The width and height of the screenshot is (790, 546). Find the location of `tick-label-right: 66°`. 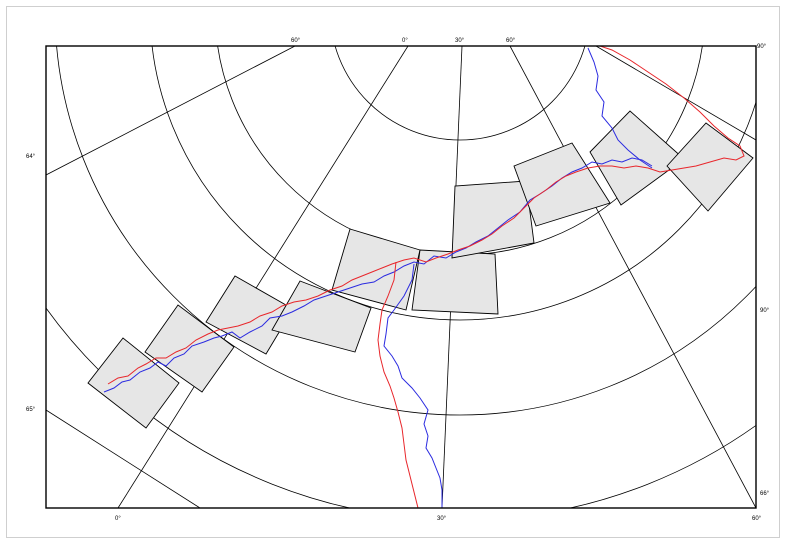

tick-label-right: 66° is located at coordinates (765, 494).